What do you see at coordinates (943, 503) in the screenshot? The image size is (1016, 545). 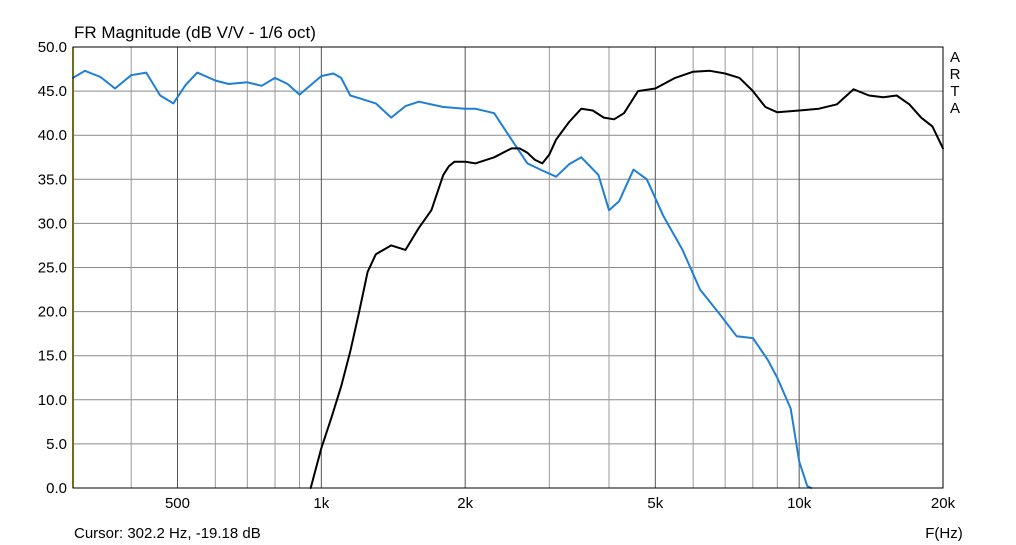 I see `x-tick-label: 20k` at bounding box center [943, 503].